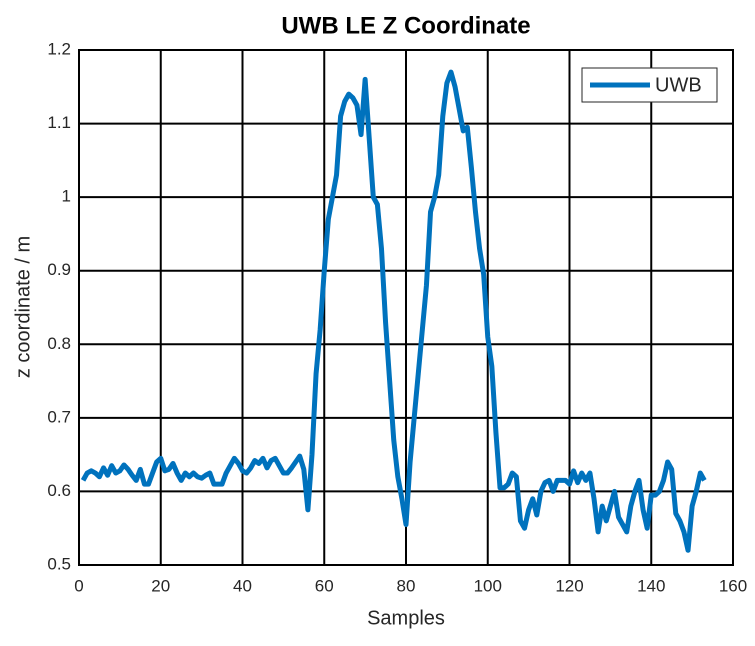 This screenshot has width=755, height=646. What do you see at coordinates (406, 618) in the screenshot?
I see `x-axis-label: Samples` at bounding box center [406, 618].